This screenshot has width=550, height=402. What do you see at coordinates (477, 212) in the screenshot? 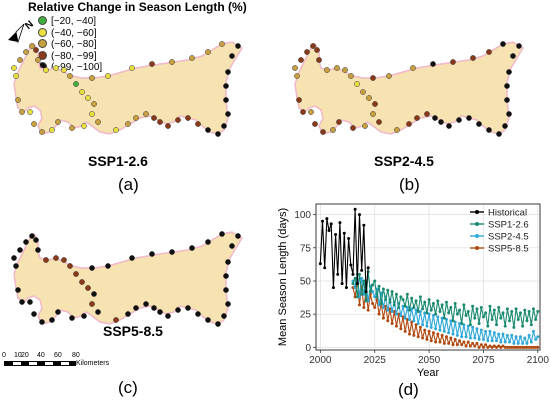
I see `chart-legend-marker` at bounding box center [477, 212].